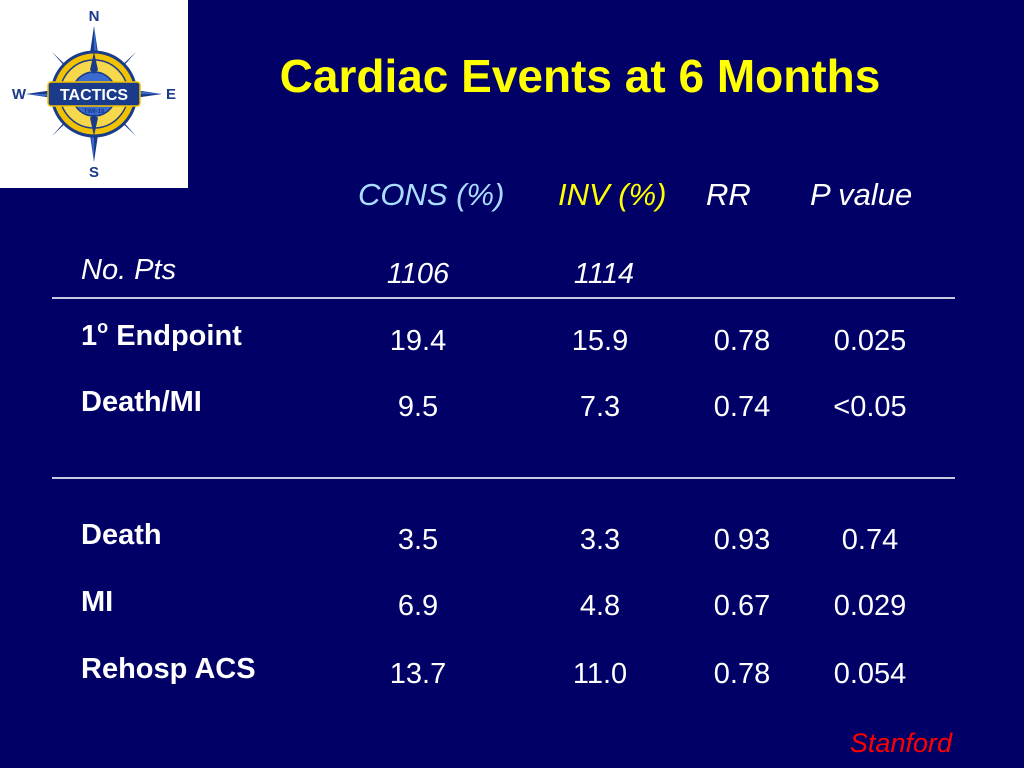 The height and width of the screenshot is (768, 1024). Describe the element at coordinates (418, 674) in the screenshot. I see `cell-rehosp-cons: 13.7` at that location.